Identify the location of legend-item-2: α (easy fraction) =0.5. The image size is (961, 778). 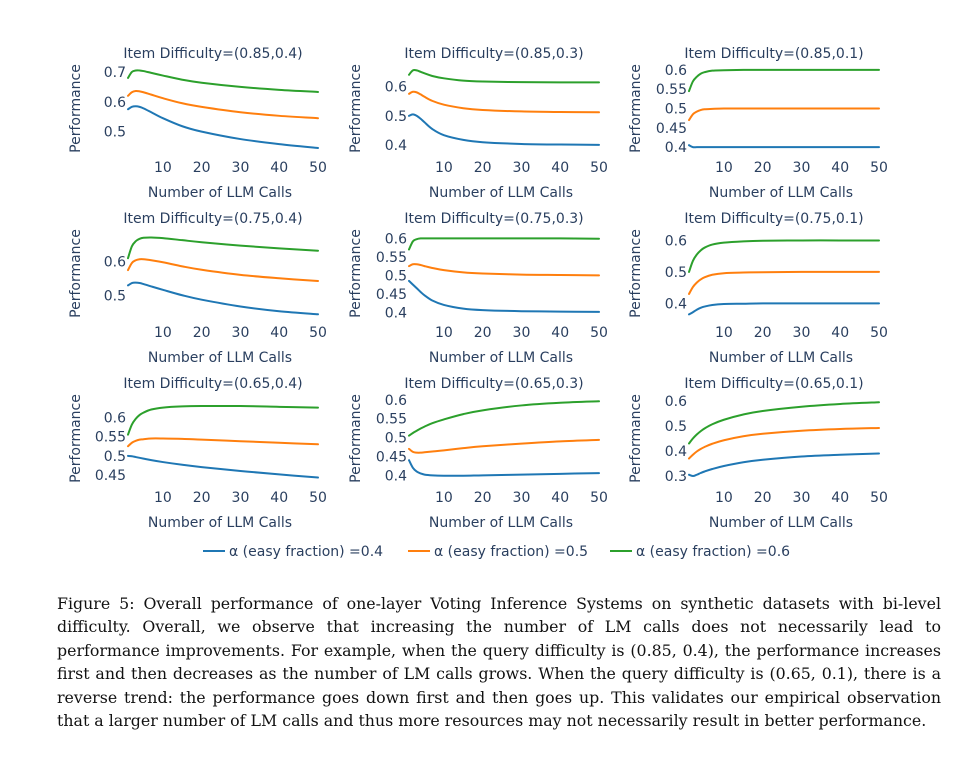
(498, 552).